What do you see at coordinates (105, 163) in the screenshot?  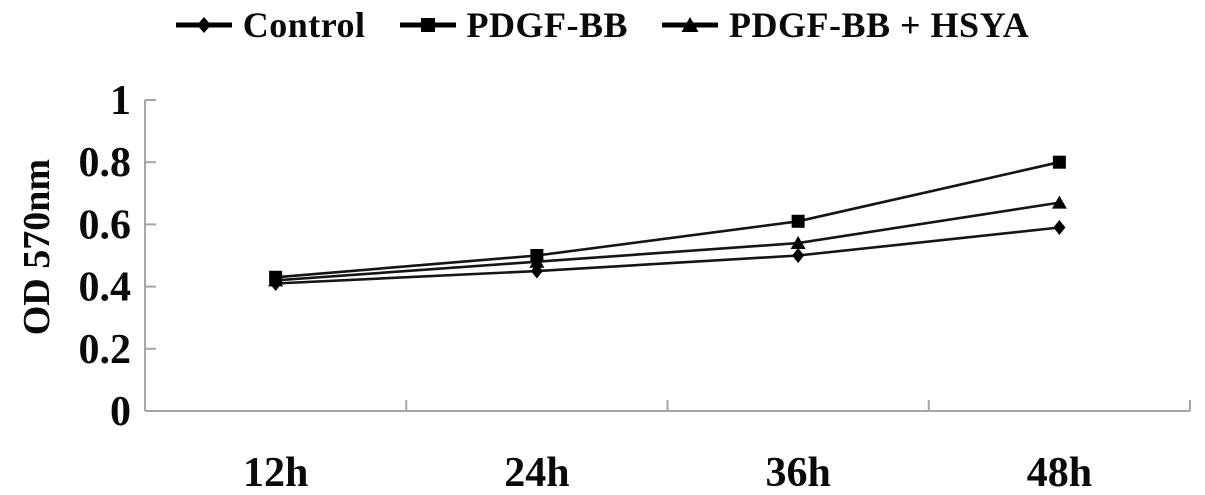 I see `y-tick-label: 0.8` at bounding box center [105, 163].